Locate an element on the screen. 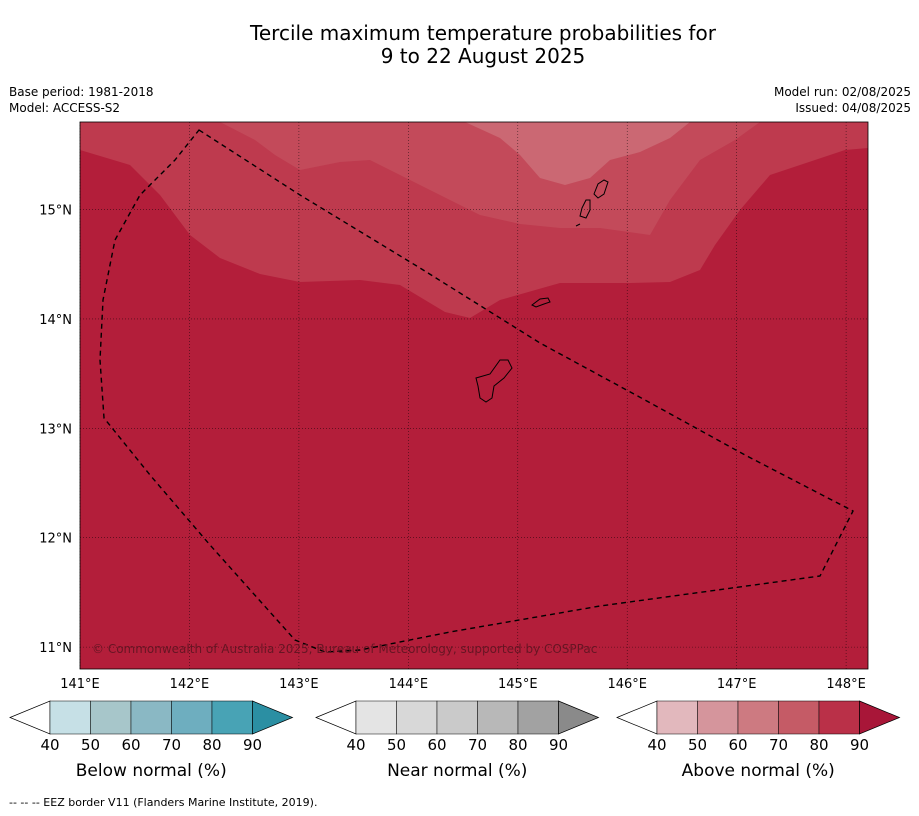 The height and width of the screenshot is (816, 919). lon-tick-label: 141°E is located at coordinates (80, 684).